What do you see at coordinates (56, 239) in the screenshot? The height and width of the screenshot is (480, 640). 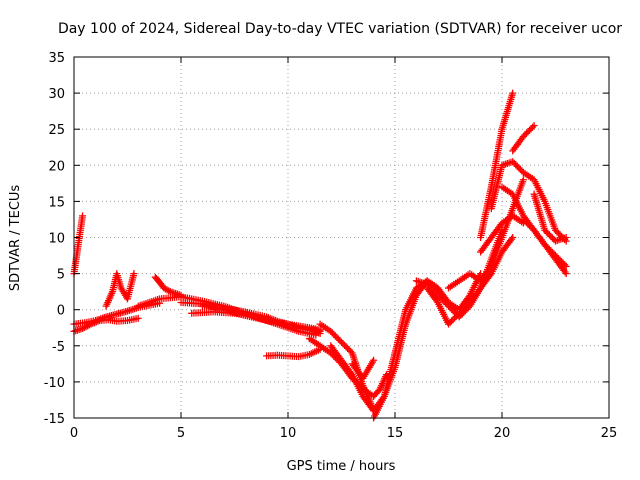 I see `y-tick-label: 10` at bounding box center [56, 239].